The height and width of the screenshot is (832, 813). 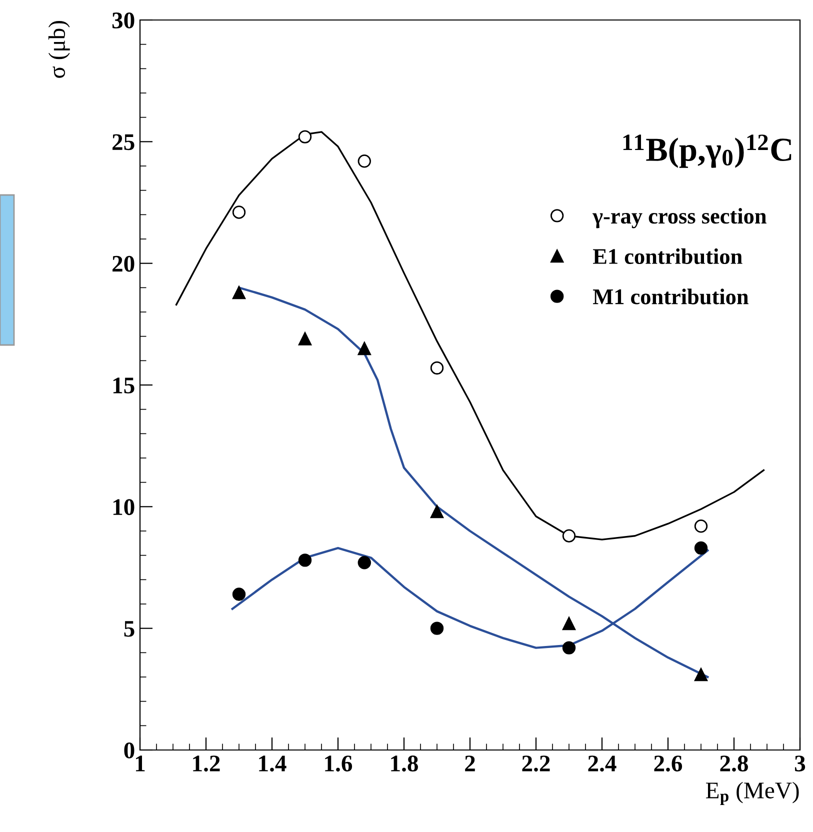 I want to click on x-tick-label: 1, so click(x=140, y=764).